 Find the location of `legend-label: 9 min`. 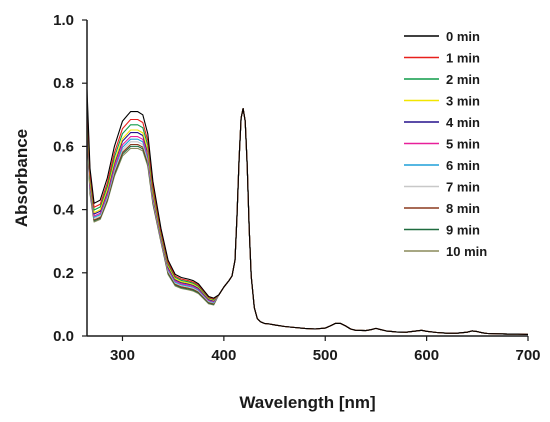

legend-label: 9 min is located at coordinates (463, 230).